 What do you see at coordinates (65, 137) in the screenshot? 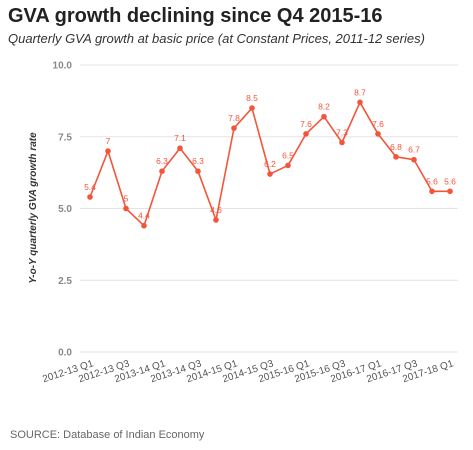
I see `y-tick-label: 7.5` at bounding box center [65, 137].